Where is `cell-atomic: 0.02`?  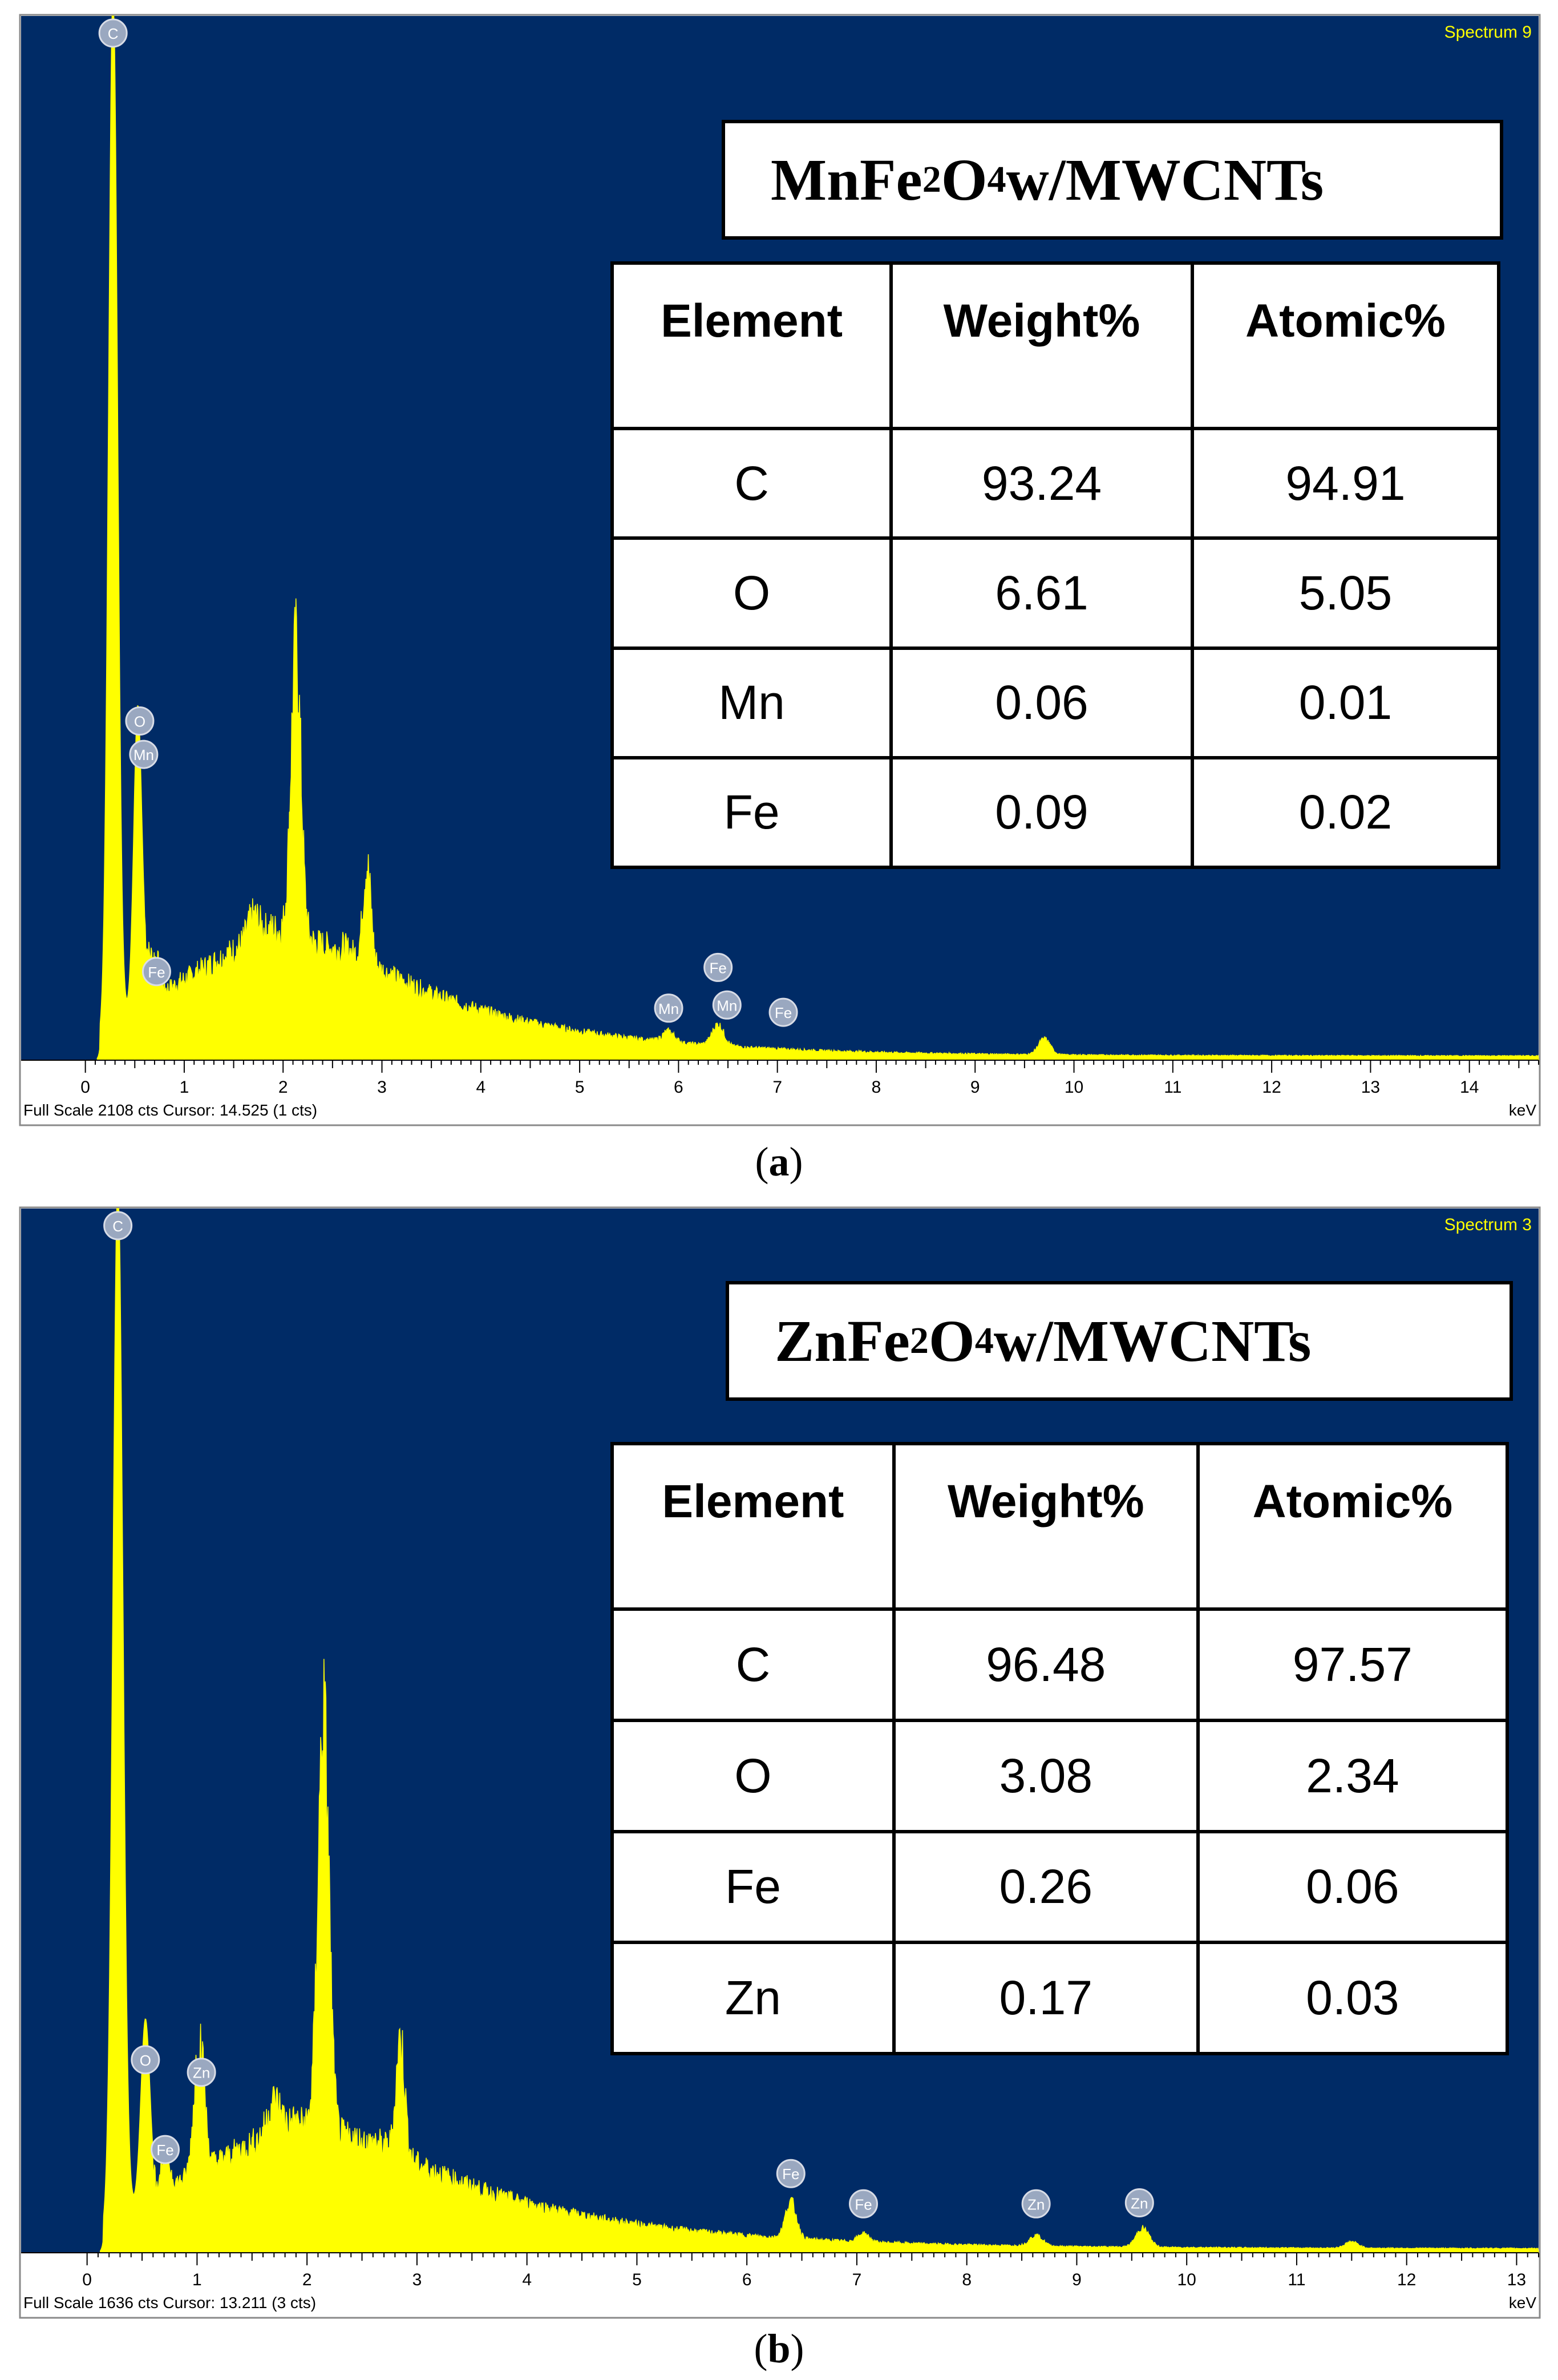
cell-atomic: 0.02 is located at coordinates (1345, 812).